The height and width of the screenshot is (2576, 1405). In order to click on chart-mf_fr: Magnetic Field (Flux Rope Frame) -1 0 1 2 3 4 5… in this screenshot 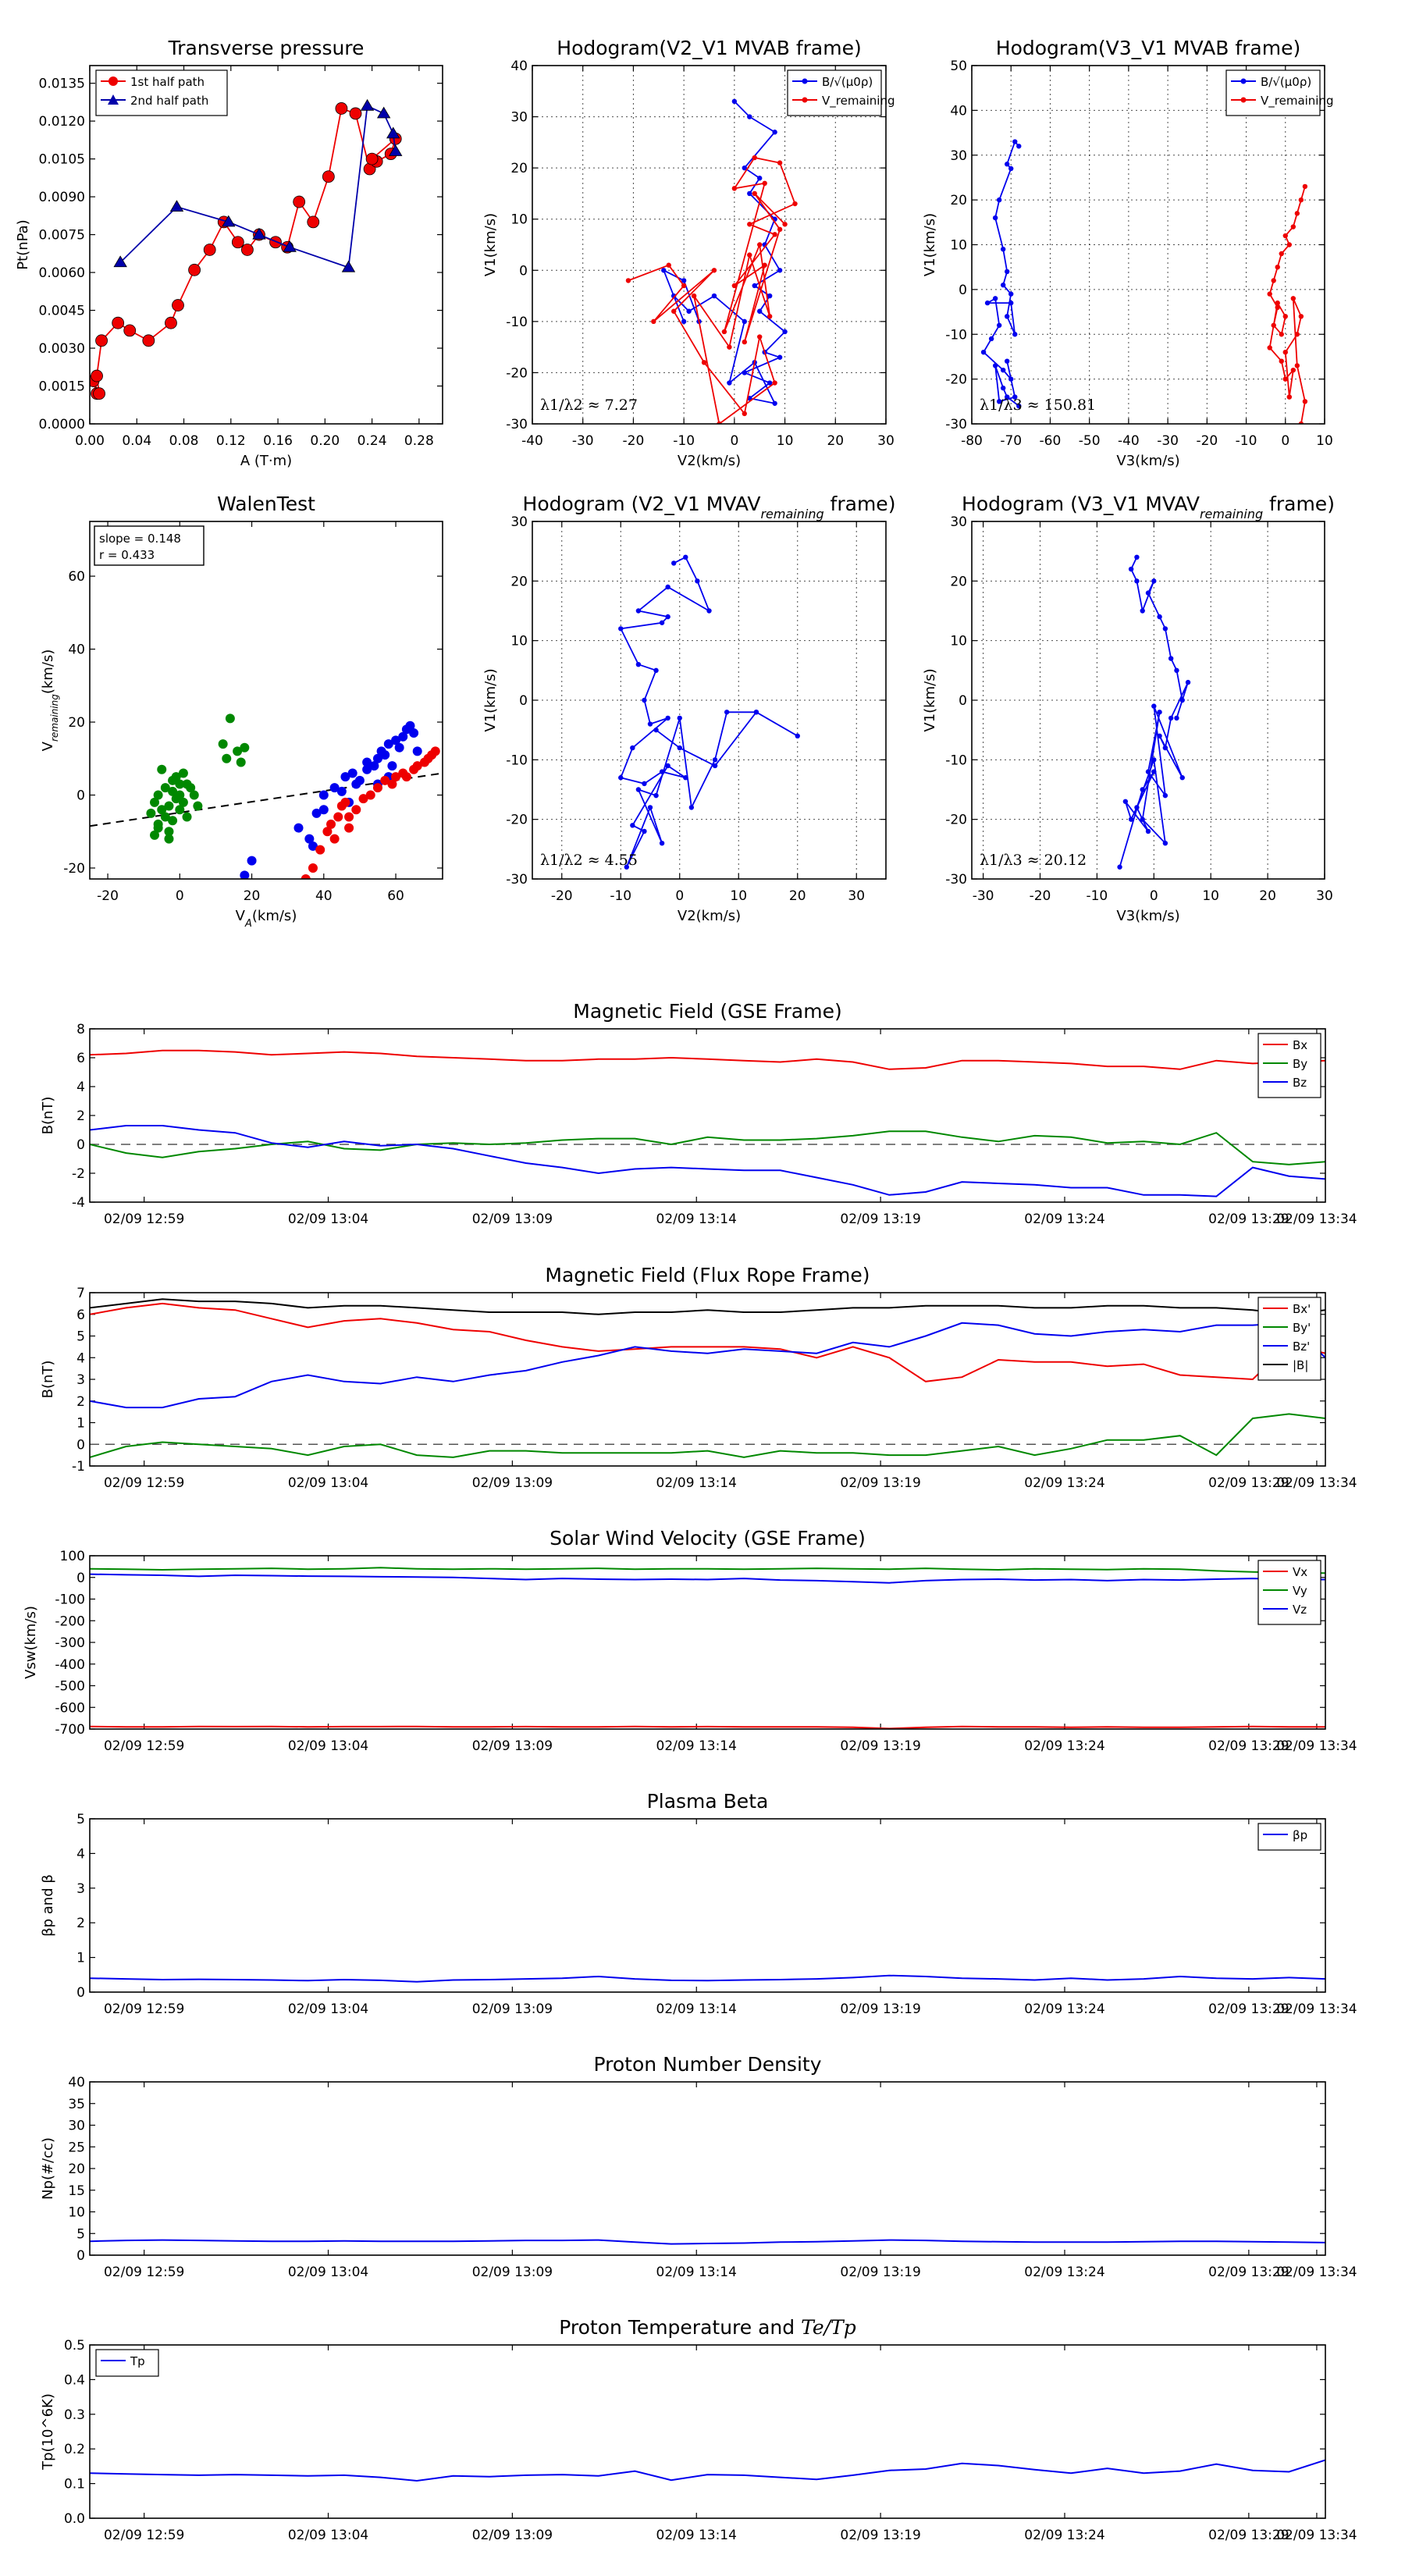, I will do `click(698, 1377)`.